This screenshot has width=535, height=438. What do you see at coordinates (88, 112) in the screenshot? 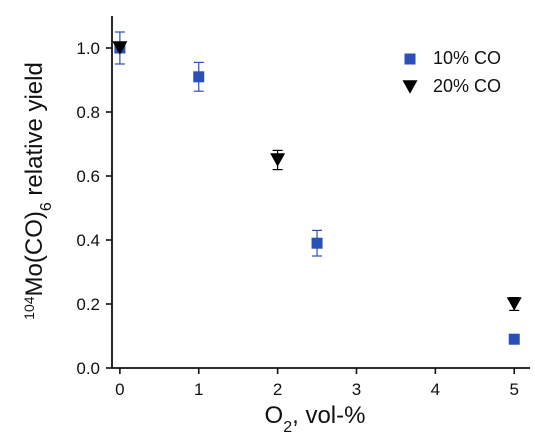
I see `y-tick-label: 0.8` at bounding box center [88, 112].